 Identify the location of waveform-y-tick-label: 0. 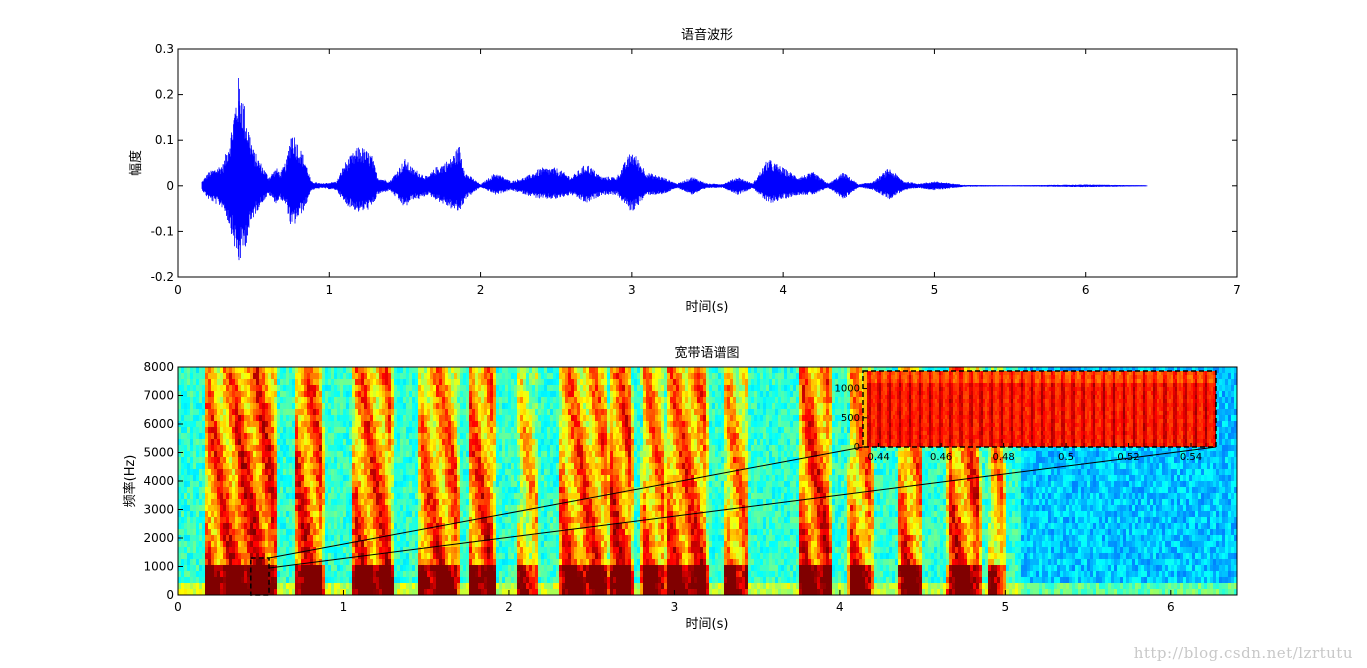
(170, 186).